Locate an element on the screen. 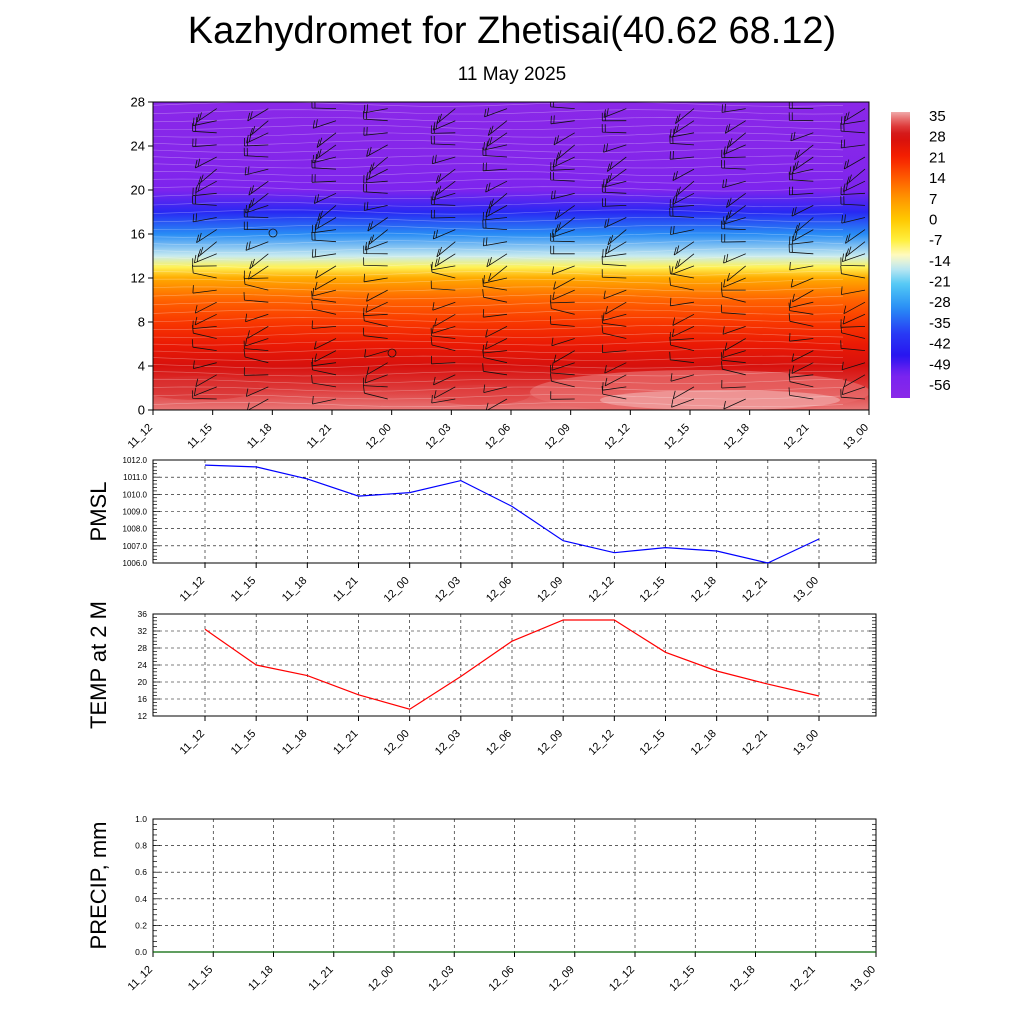 Image resolution: width=1024 pixels, height=1024 pixels. y-axis-label: TEMP at 2 M is located at coordinates (98, 665).